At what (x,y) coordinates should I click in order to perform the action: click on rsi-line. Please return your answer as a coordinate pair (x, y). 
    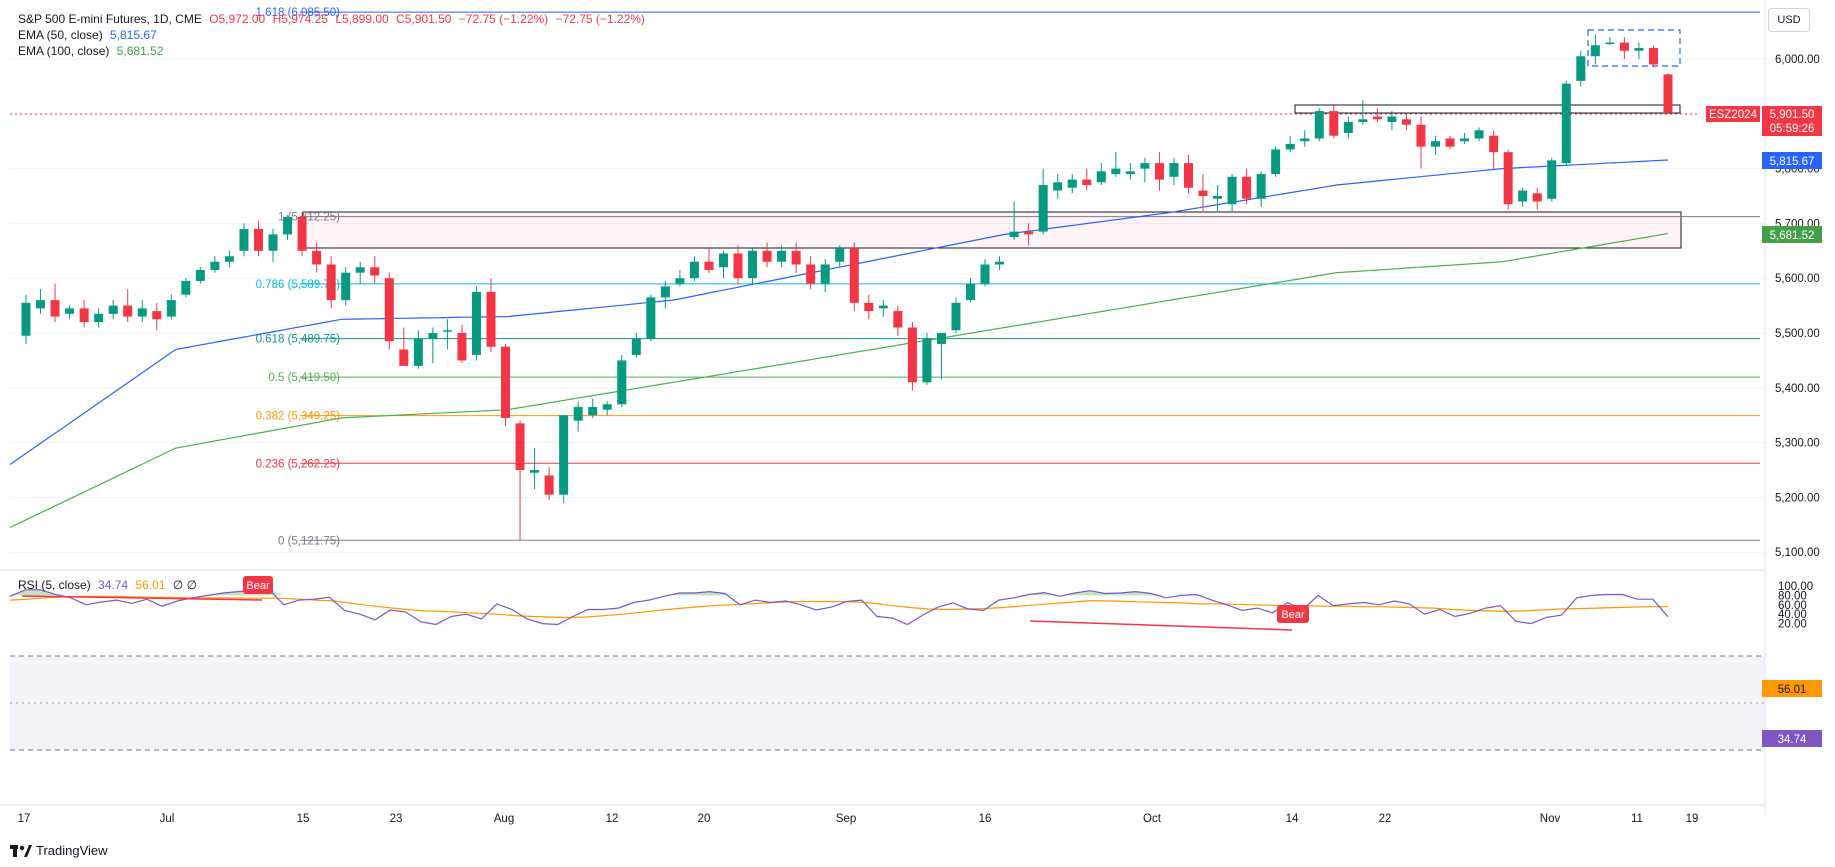
    Looking at the image, I should click on (839, 607).